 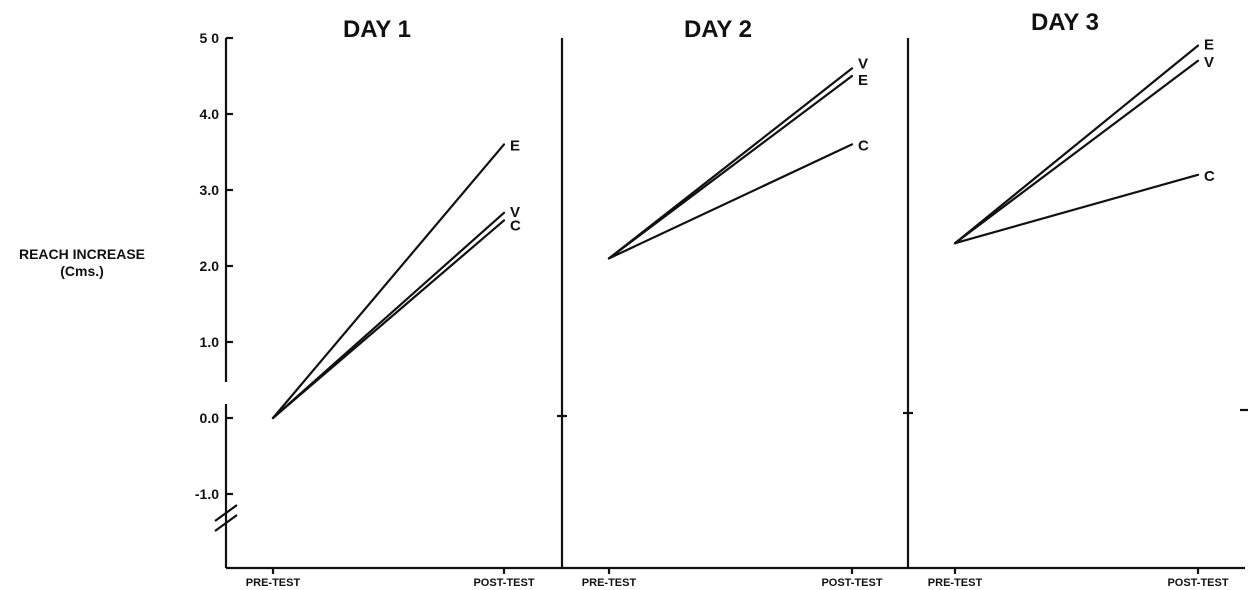 What do you see at coordinates (82, 271) in the screenshot?
I see `y-axis-label-line-2: (Cms.)` at bounding box center [82, 271].